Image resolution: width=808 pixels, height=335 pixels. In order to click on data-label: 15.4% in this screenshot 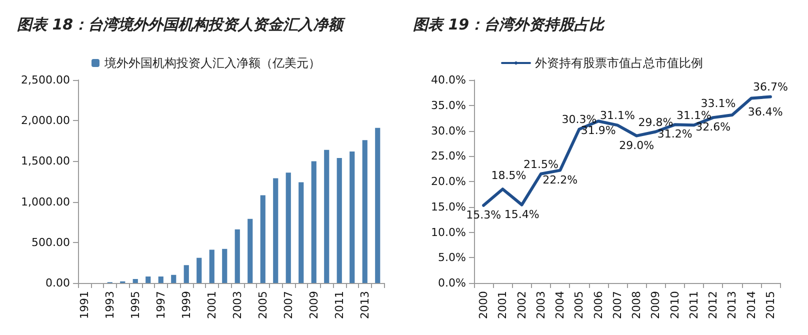, I will do `click(522, 214)`.